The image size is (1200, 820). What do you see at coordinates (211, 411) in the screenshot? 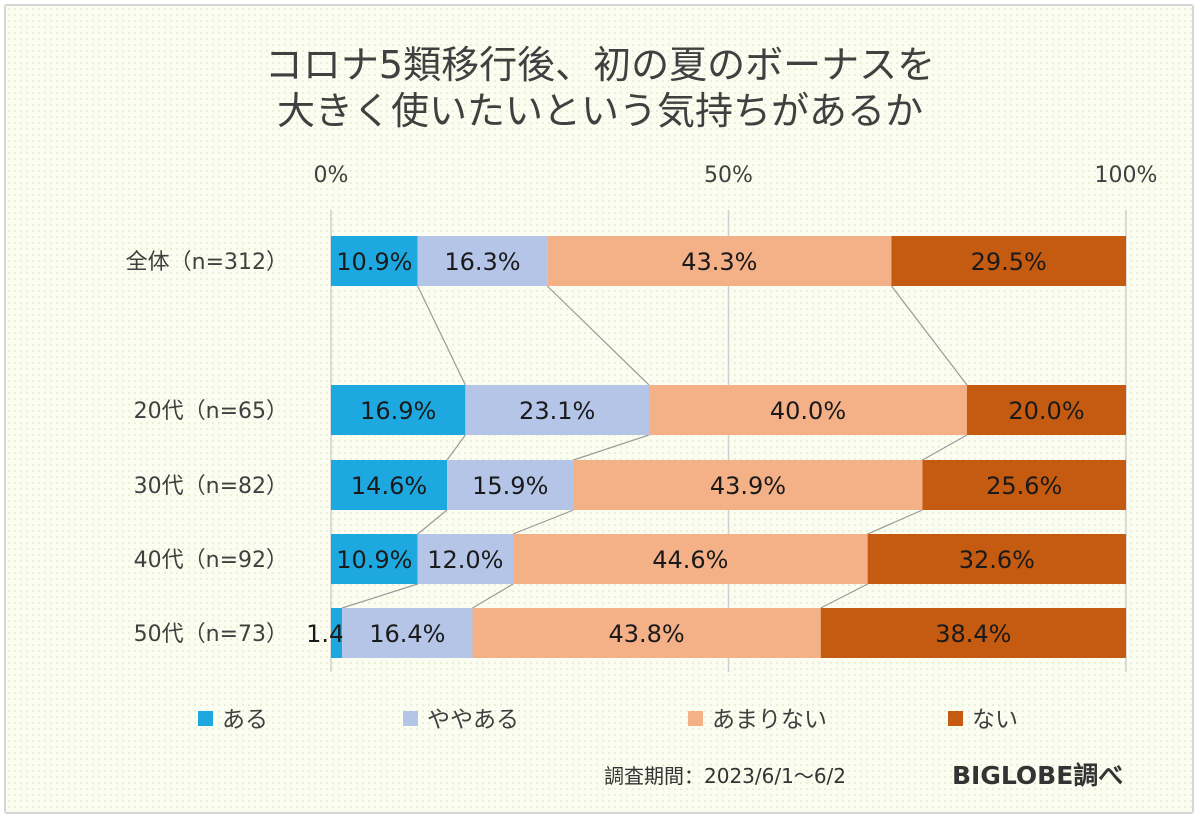
I see `category-label: 20代（n=65）` at bounding box center [211, 411].